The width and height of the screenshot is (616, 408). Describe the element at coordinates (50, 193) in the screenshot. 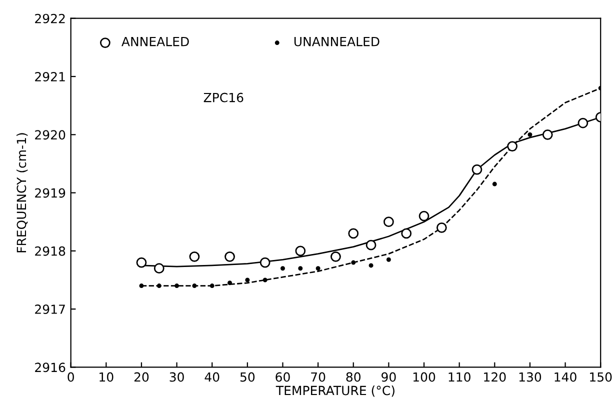

I see `y-tick-label: 2919` at that location.